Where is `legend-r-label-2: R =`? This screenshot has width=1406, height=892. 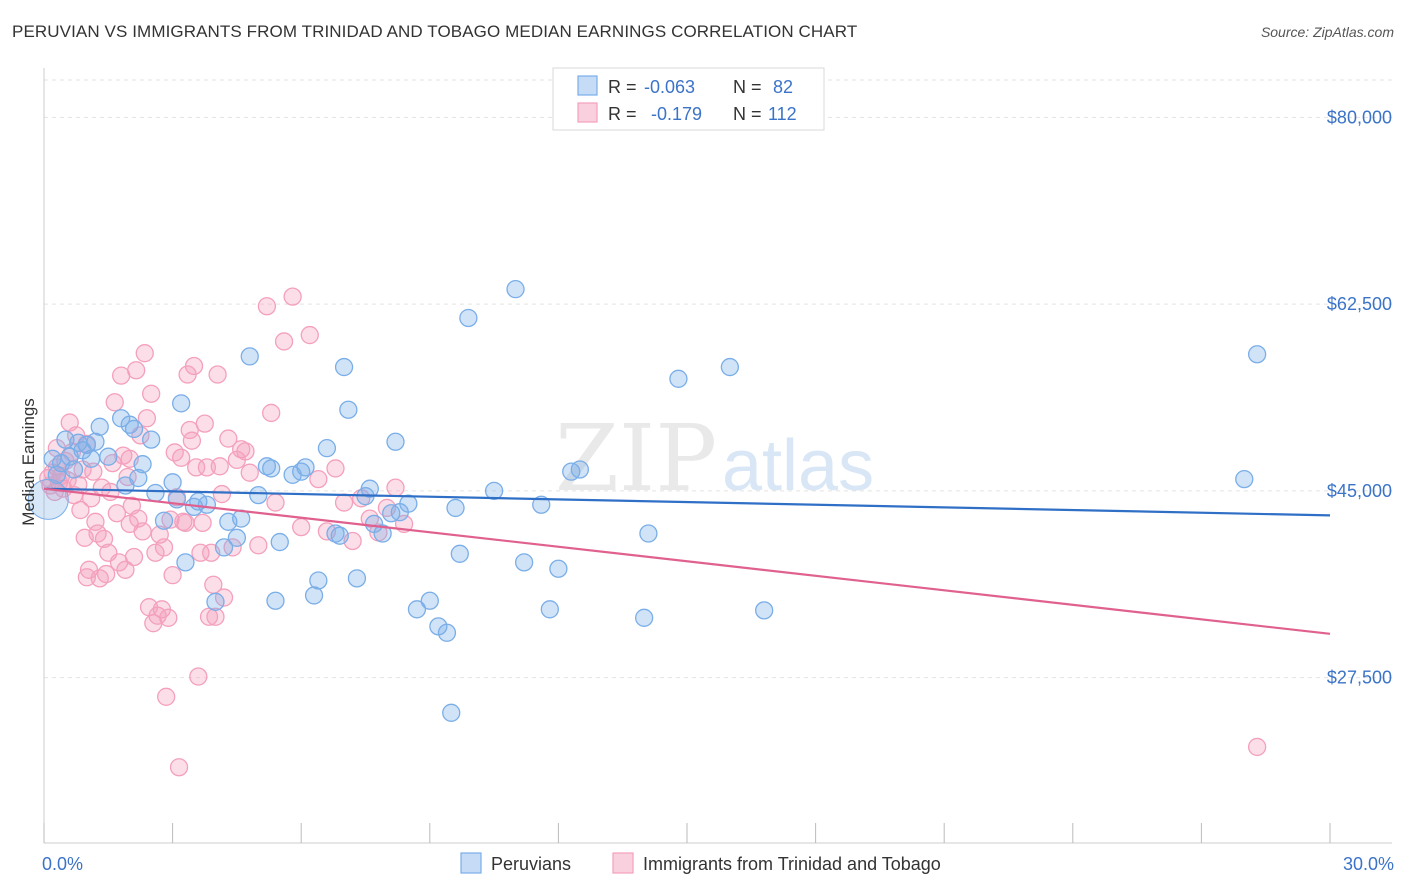 legend-r-label-2: R = is located at coordinates (622, 114).